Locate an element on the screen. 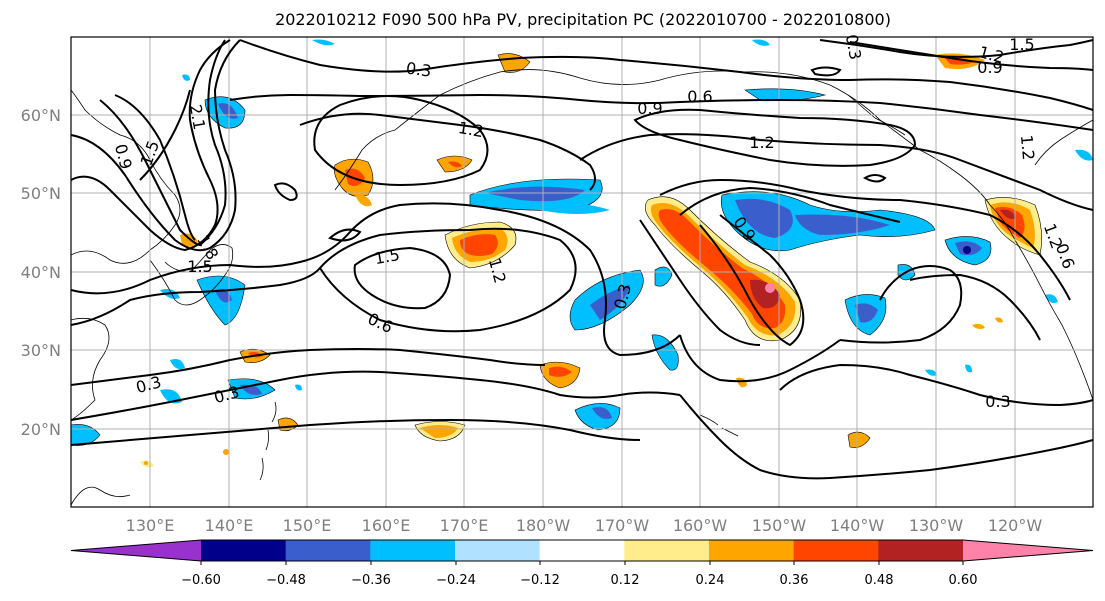 Image resolution: width=1105 pixels, height=601 pixels. lat-label: 40°N is located at coordinates (41, 272).